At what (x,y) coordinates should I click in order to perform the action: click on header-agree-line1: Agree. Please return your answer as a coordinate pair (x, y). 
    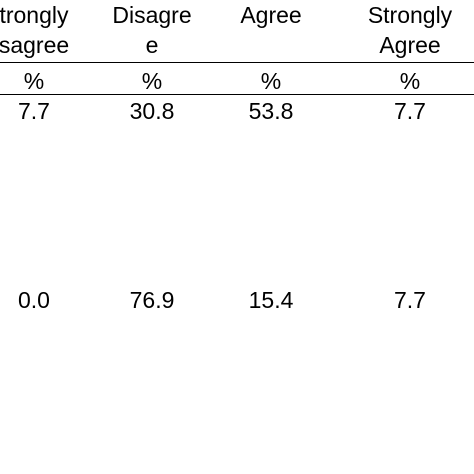
    Looking at the image, I should click on (271, 15).